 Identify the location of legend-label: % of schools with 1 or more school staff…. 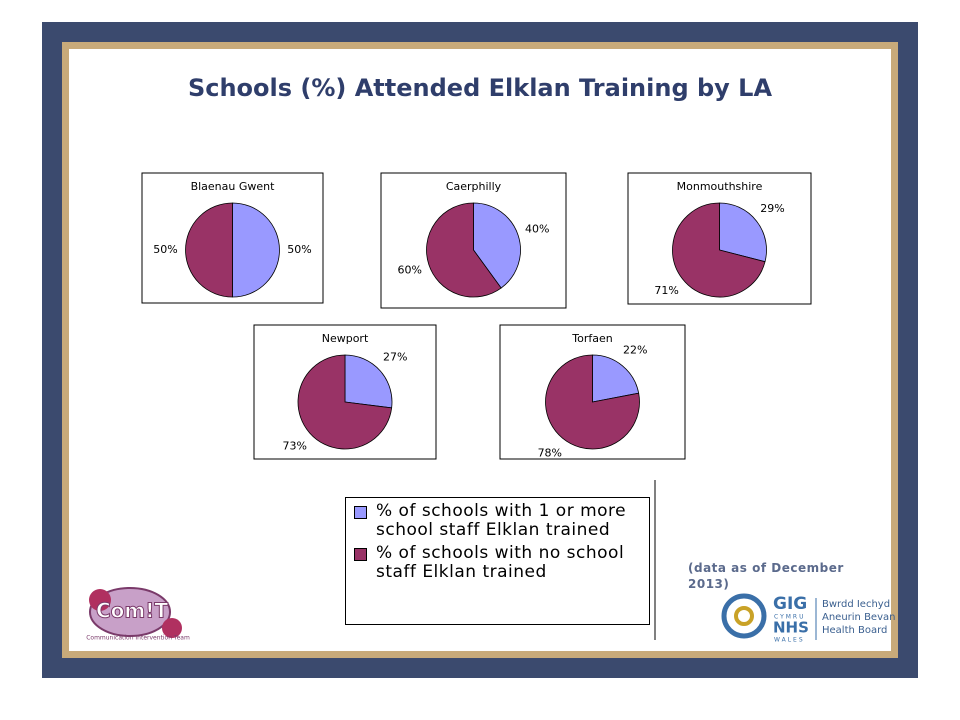
(501, 520).